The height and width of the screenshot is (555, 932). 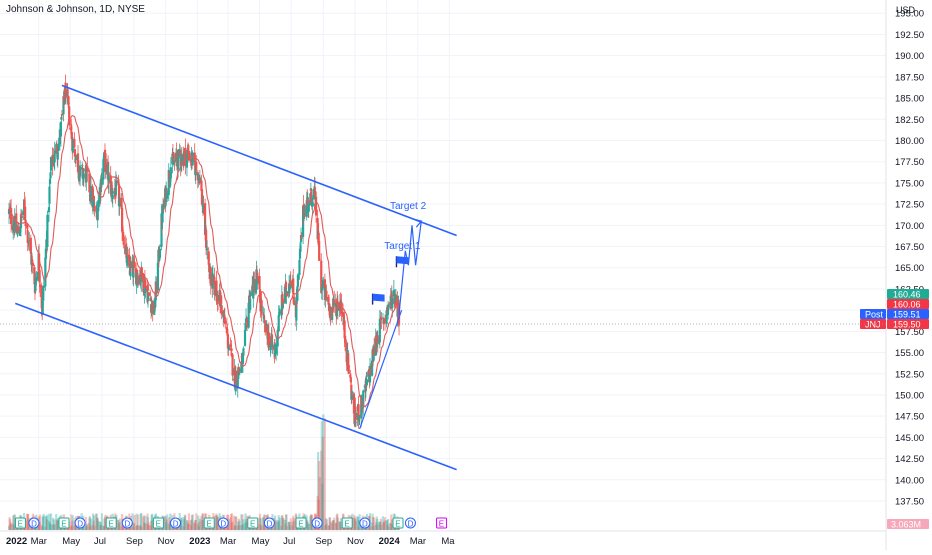 I want to click on volume-tag-bg, so click(x=908, y=524).